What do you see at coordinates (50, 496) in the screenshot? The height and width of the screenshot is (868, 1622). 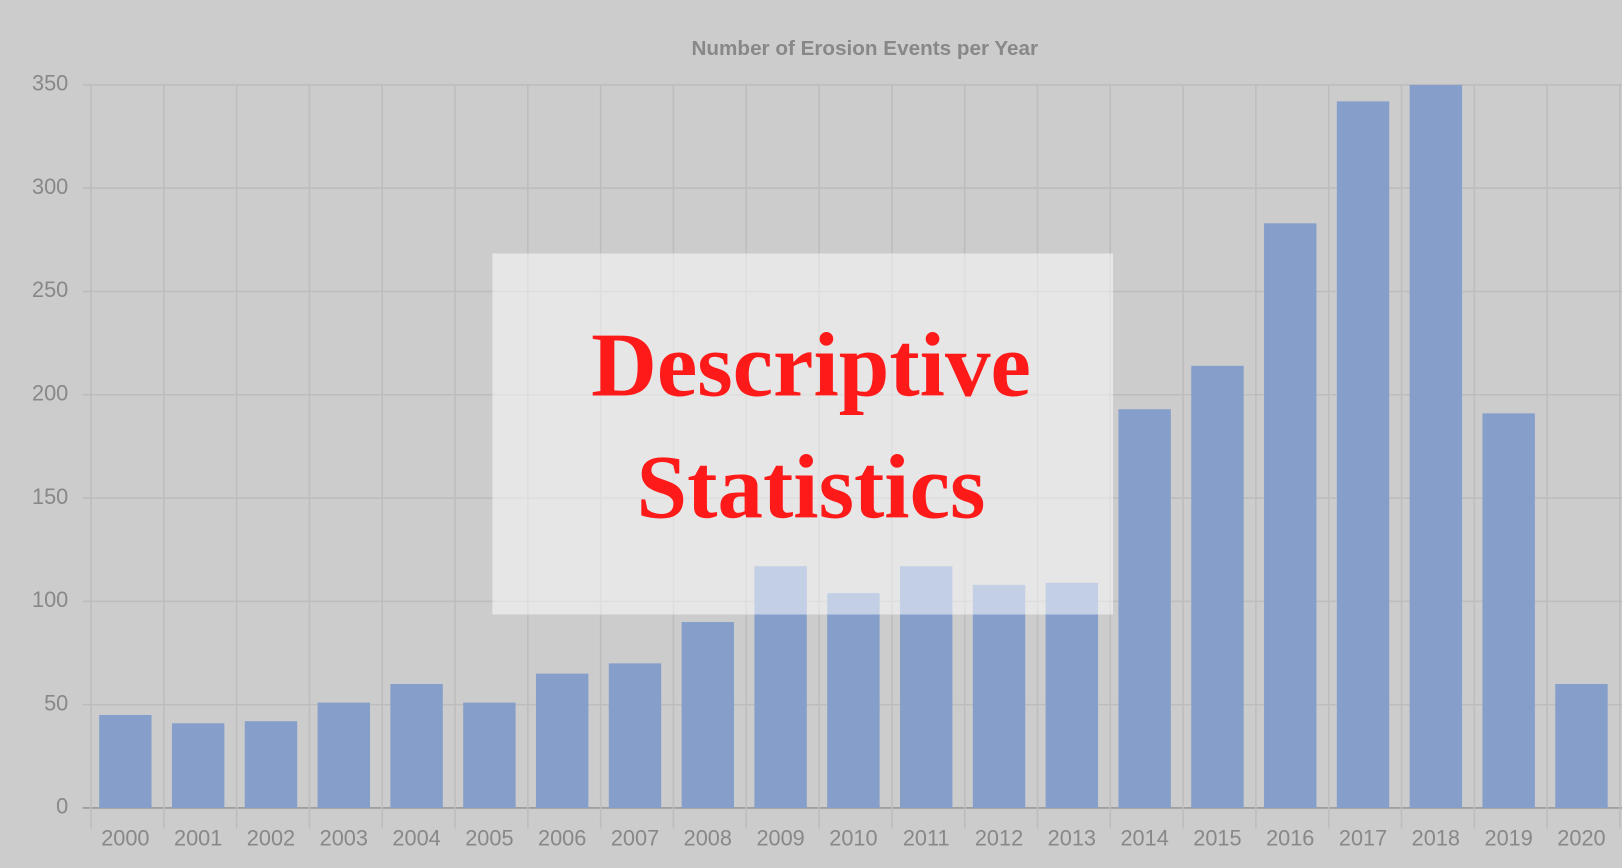 I see `y-tick-label: 150` at bounding box center [50, 496].